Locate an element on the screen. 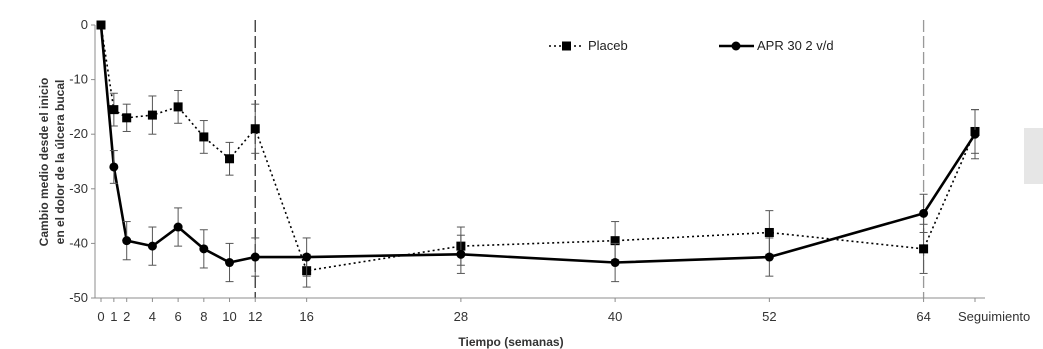 Image resolution: width=1043 pixels, height=349 pixels. x-axis-title: Tiempo (semanas) is located at coordinates (510, 342).